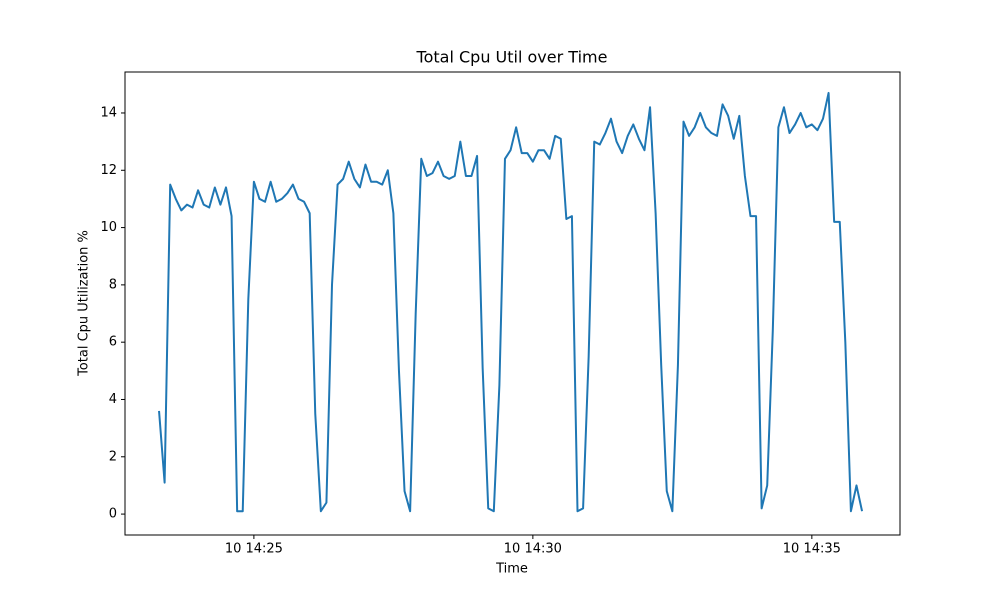  What do you see at coordinates (254, 549) in the screenshot?
I see `x-tick-label: 10 14:25` at bounding box center [254, 549].